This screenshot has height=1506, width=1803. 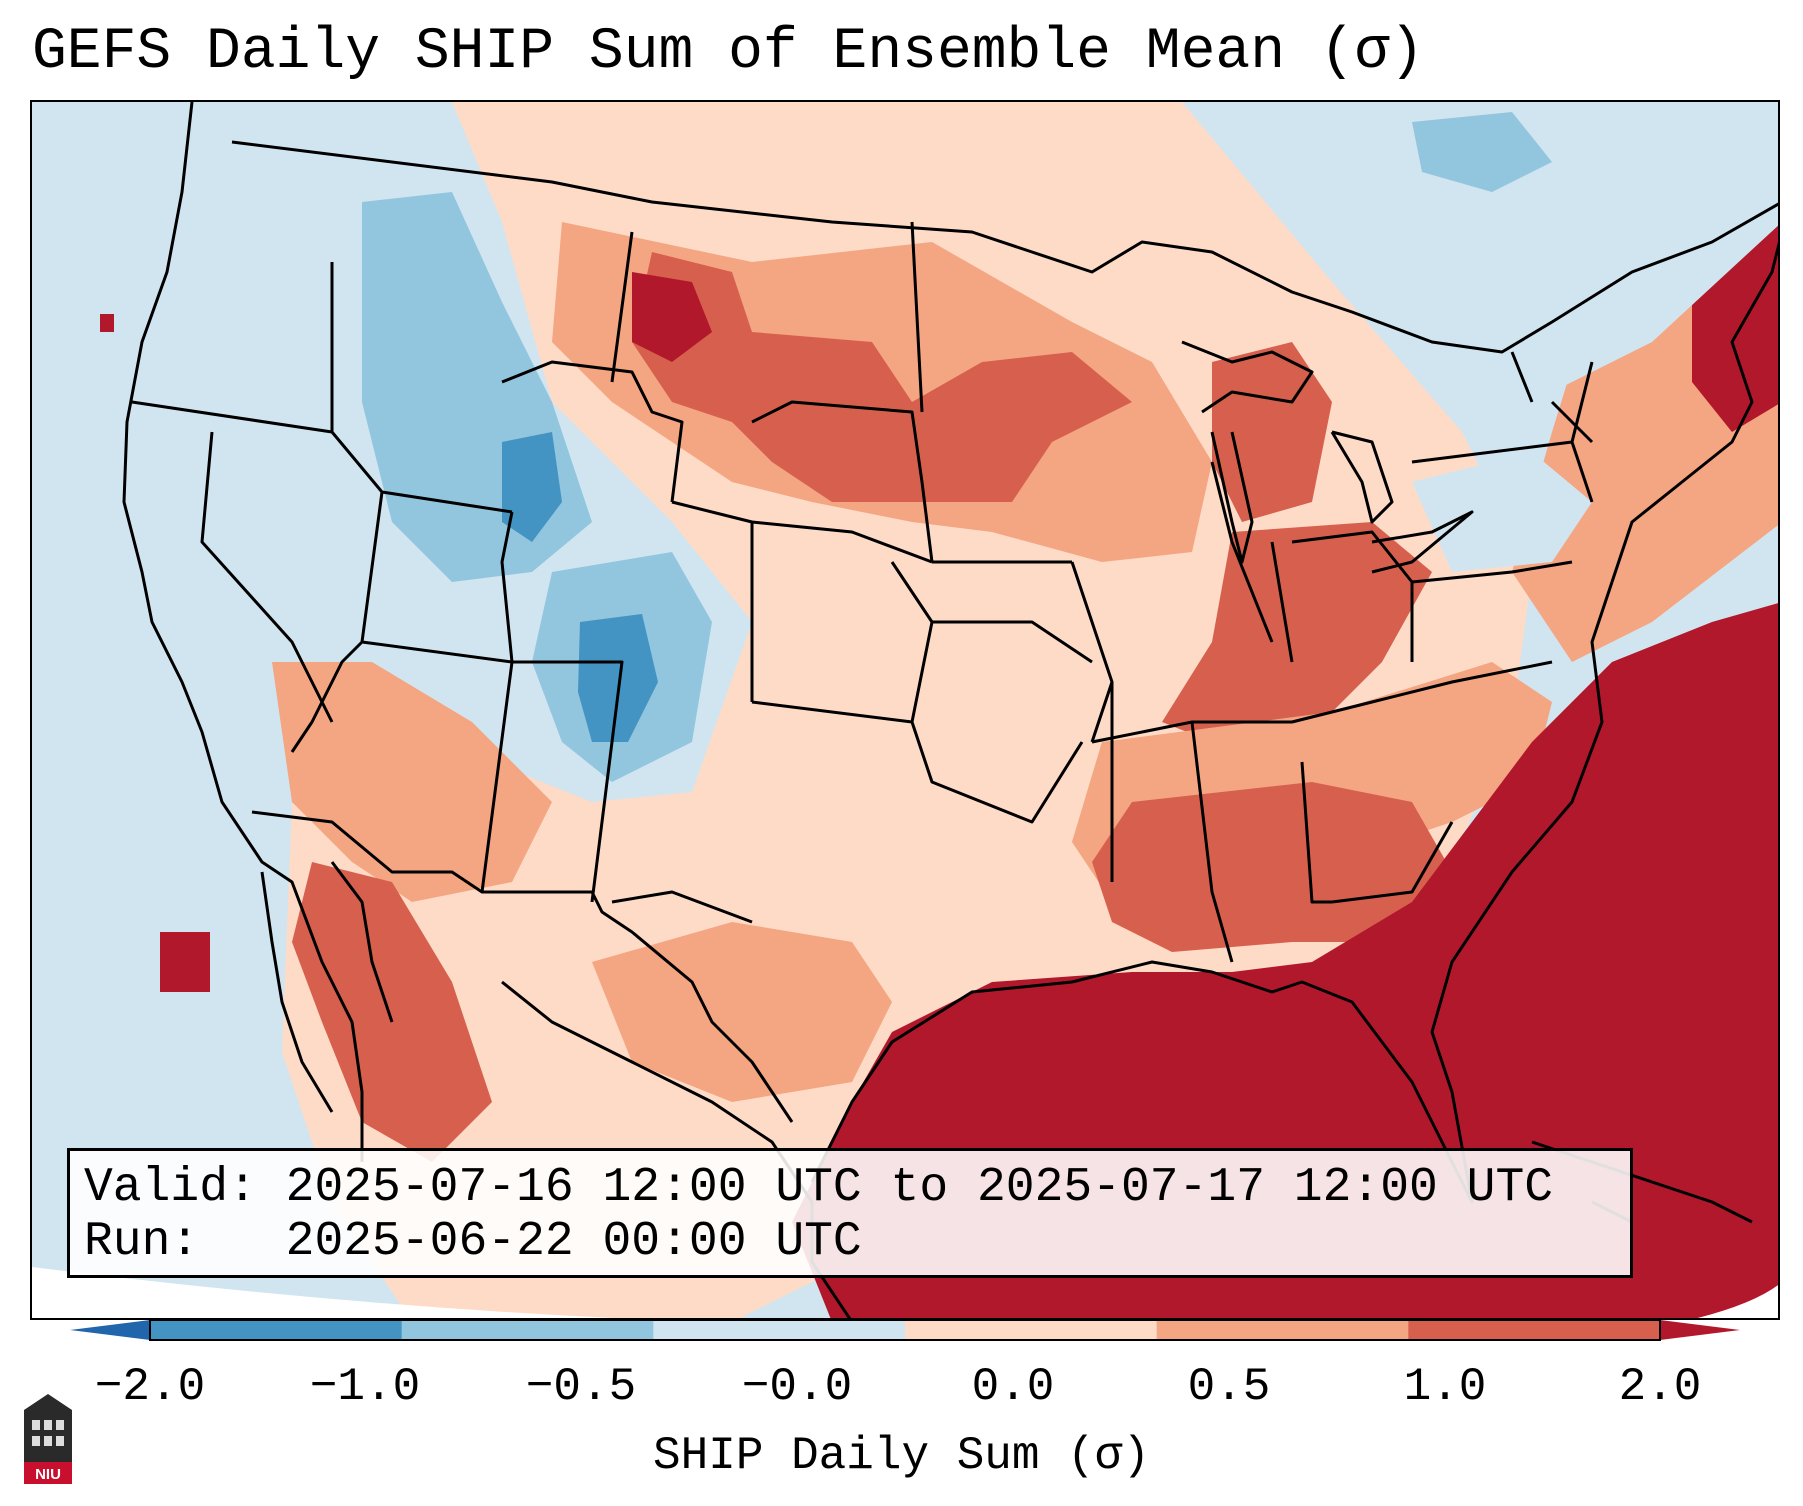 What do you see at coordinates (618, 678) in the screenshot?
I see `region-colorado-strong` at bounding box center [618, 678].